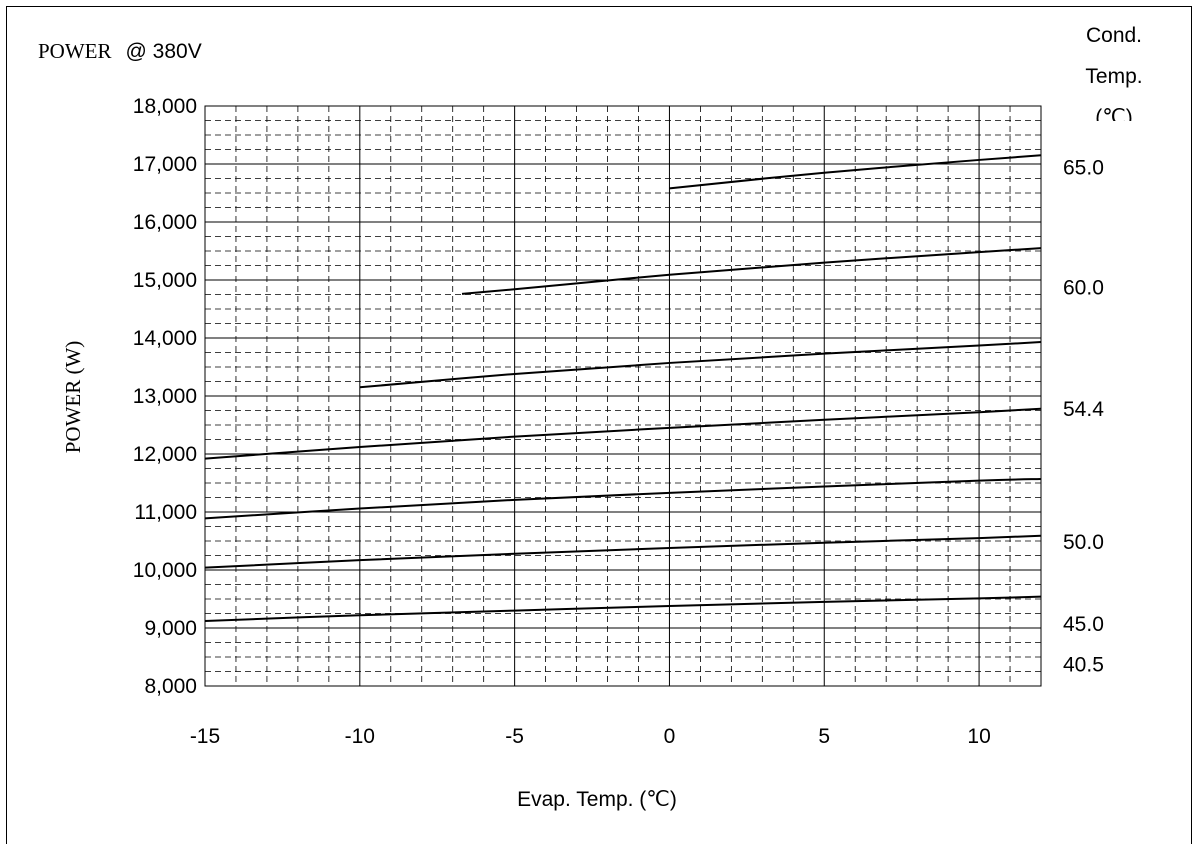  I want to click on y-tick-label: 9,000, so click(170, 628).